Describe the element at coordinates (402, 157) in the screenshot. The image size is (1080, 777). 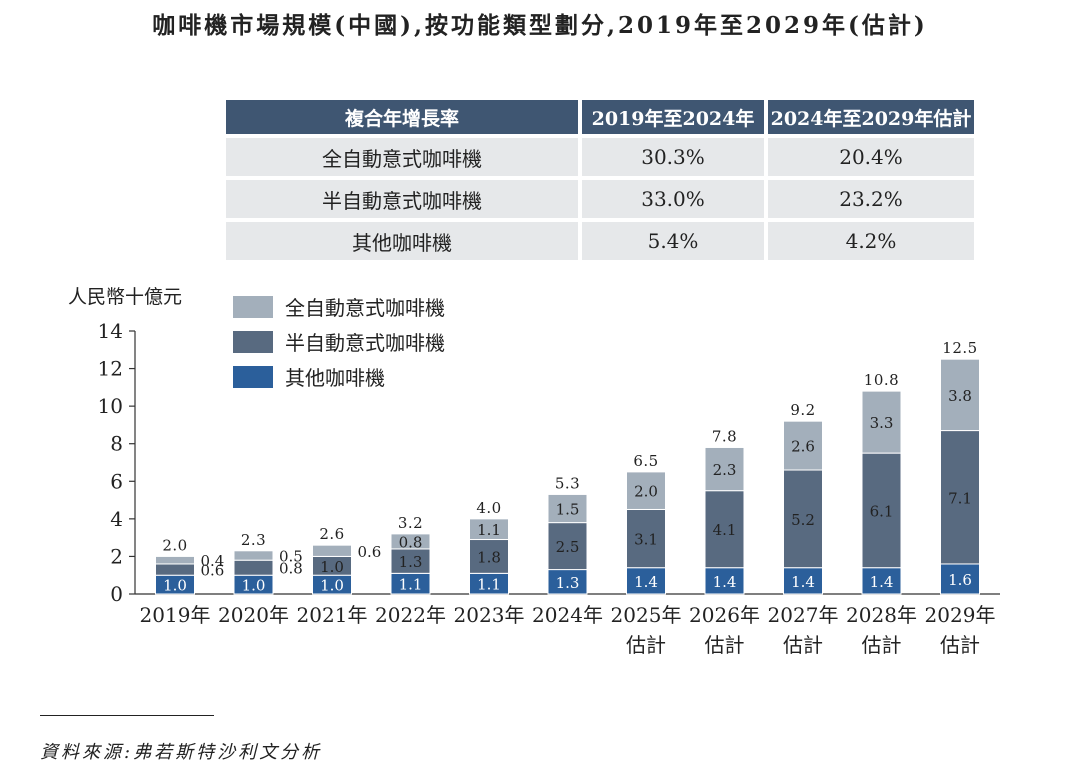
I see `cagr-row-label: 全自動意式咖啡機` at that location.